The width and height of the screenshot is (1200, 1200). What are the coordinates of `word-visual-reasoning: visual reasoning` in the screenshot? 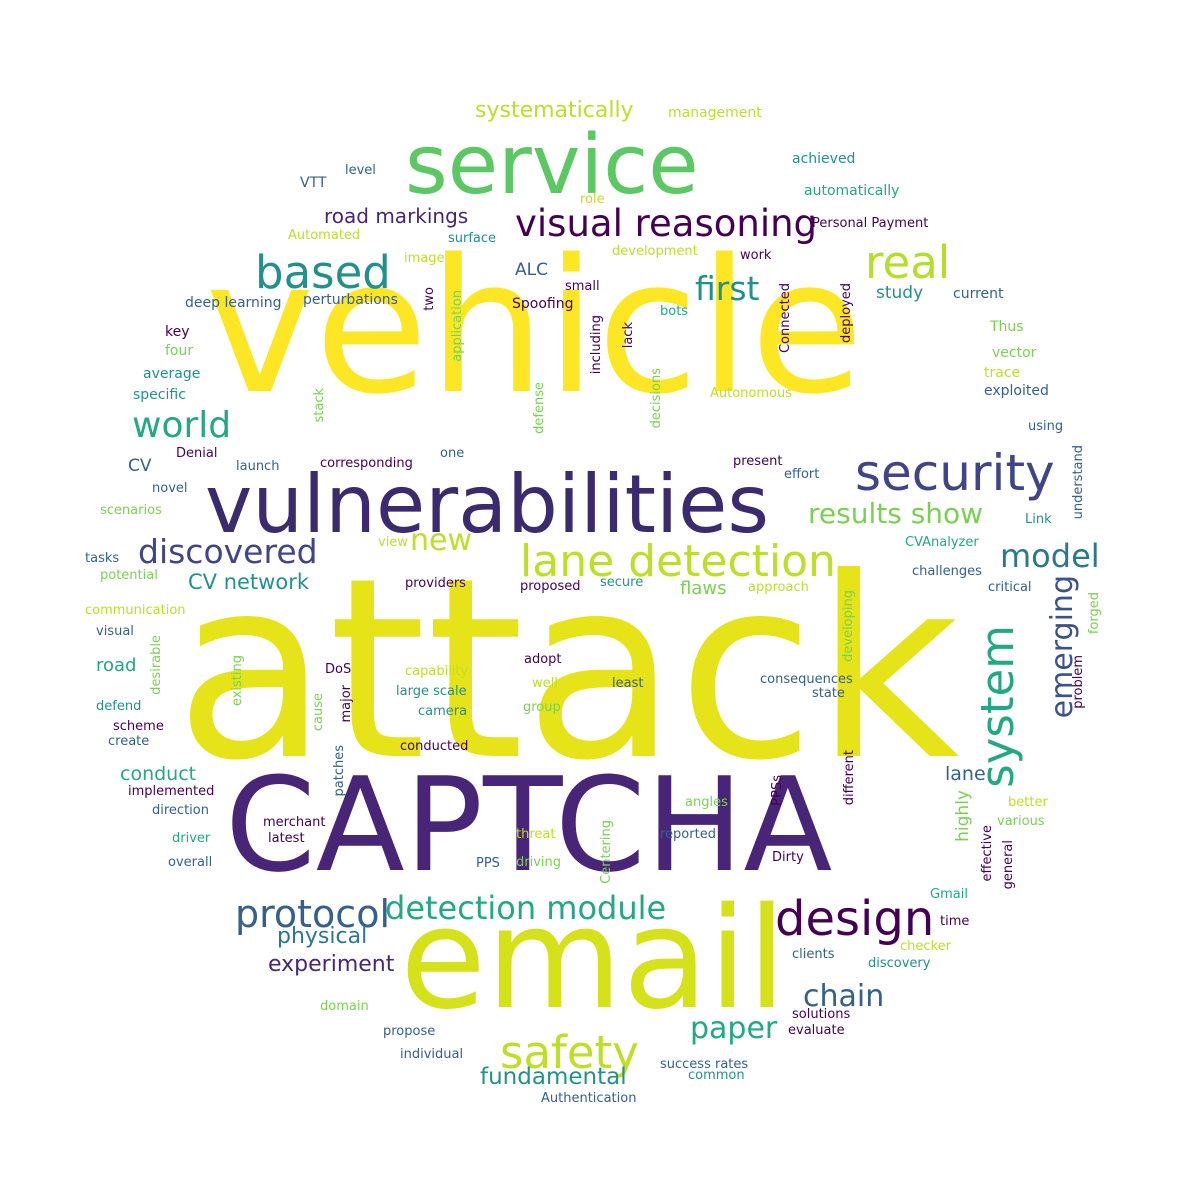 It's located at (666, 223).